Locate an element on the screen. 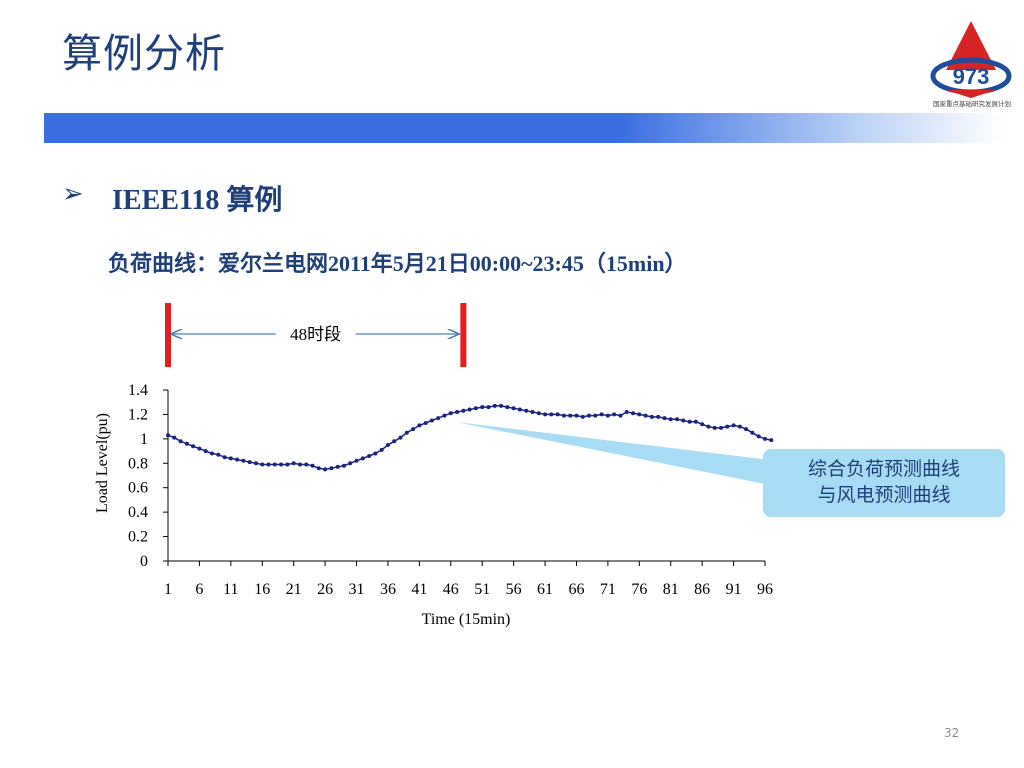 The width and height of the screenshot is (1024, 768). x-tick-label: 31 is located at coordinates (357, 589).